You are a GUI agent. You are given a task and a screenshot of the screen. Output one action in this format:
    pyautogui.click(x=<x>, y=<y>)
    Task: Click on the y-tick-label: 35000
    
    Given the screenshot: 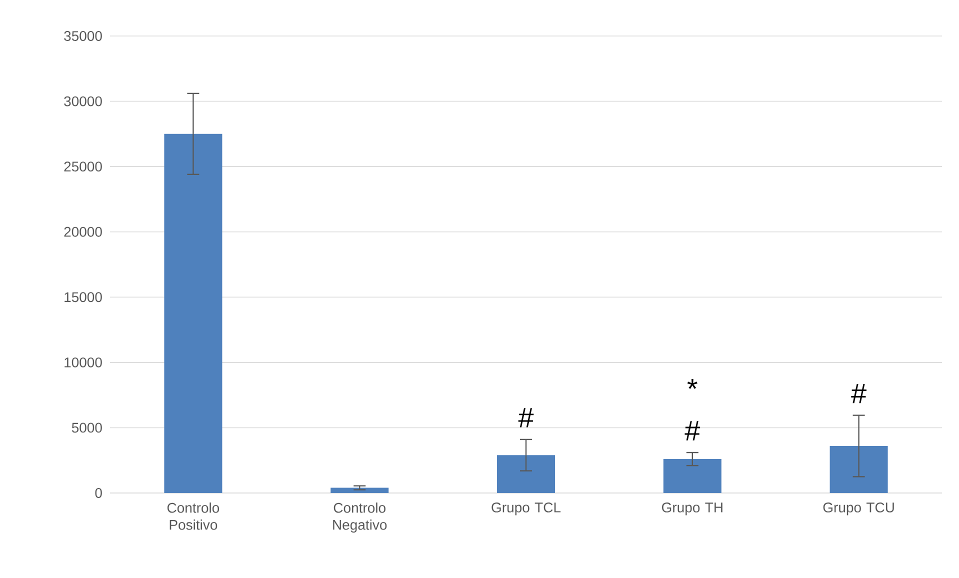 What is the action you would take?
    pyautogui.click(x=83, y=36)
    